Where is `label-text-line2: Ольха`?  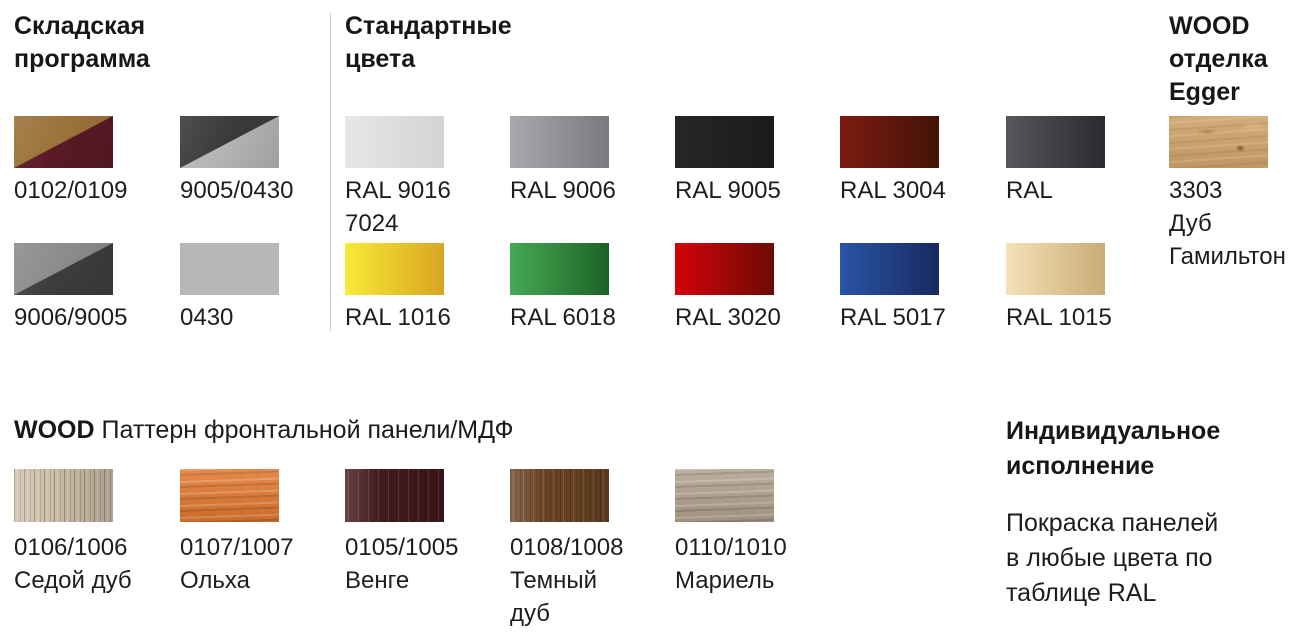
label-text-line2: Ольха is located at coordinates (215, 580).